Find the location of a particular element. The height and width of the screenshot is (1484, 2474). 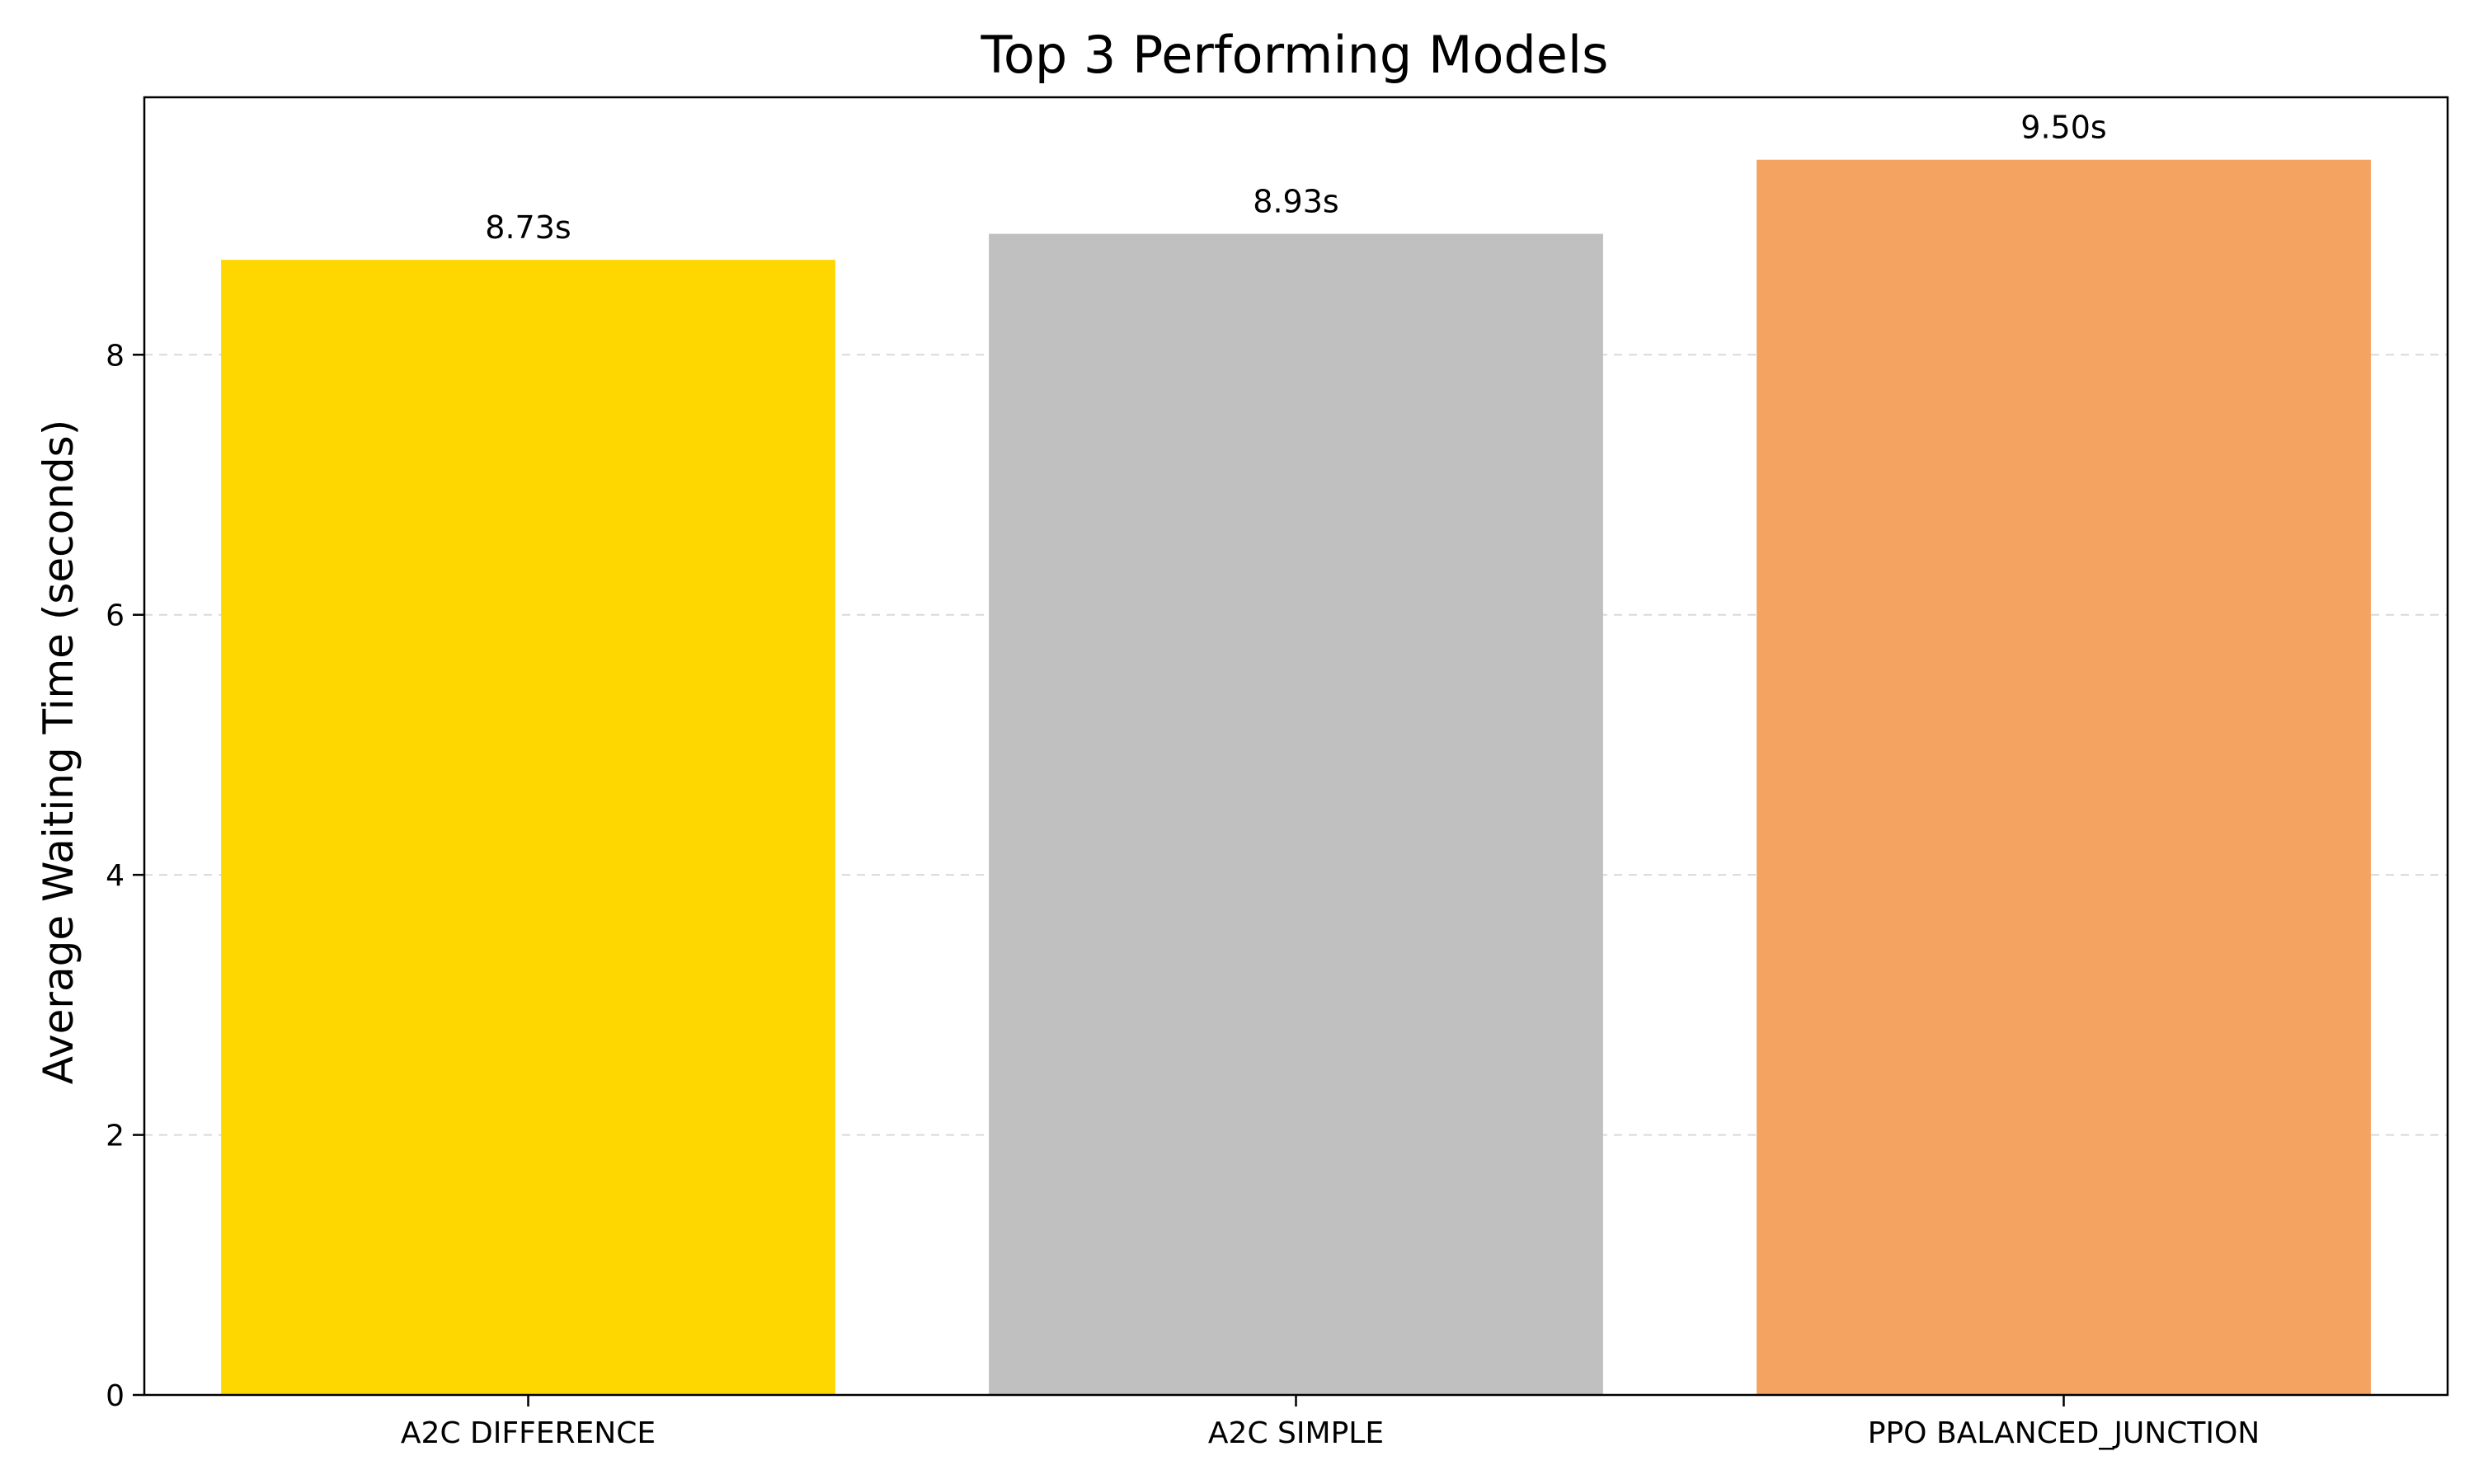

x-tick-label: A2C DIFFERENCE is located at coordinates (528, 1433).